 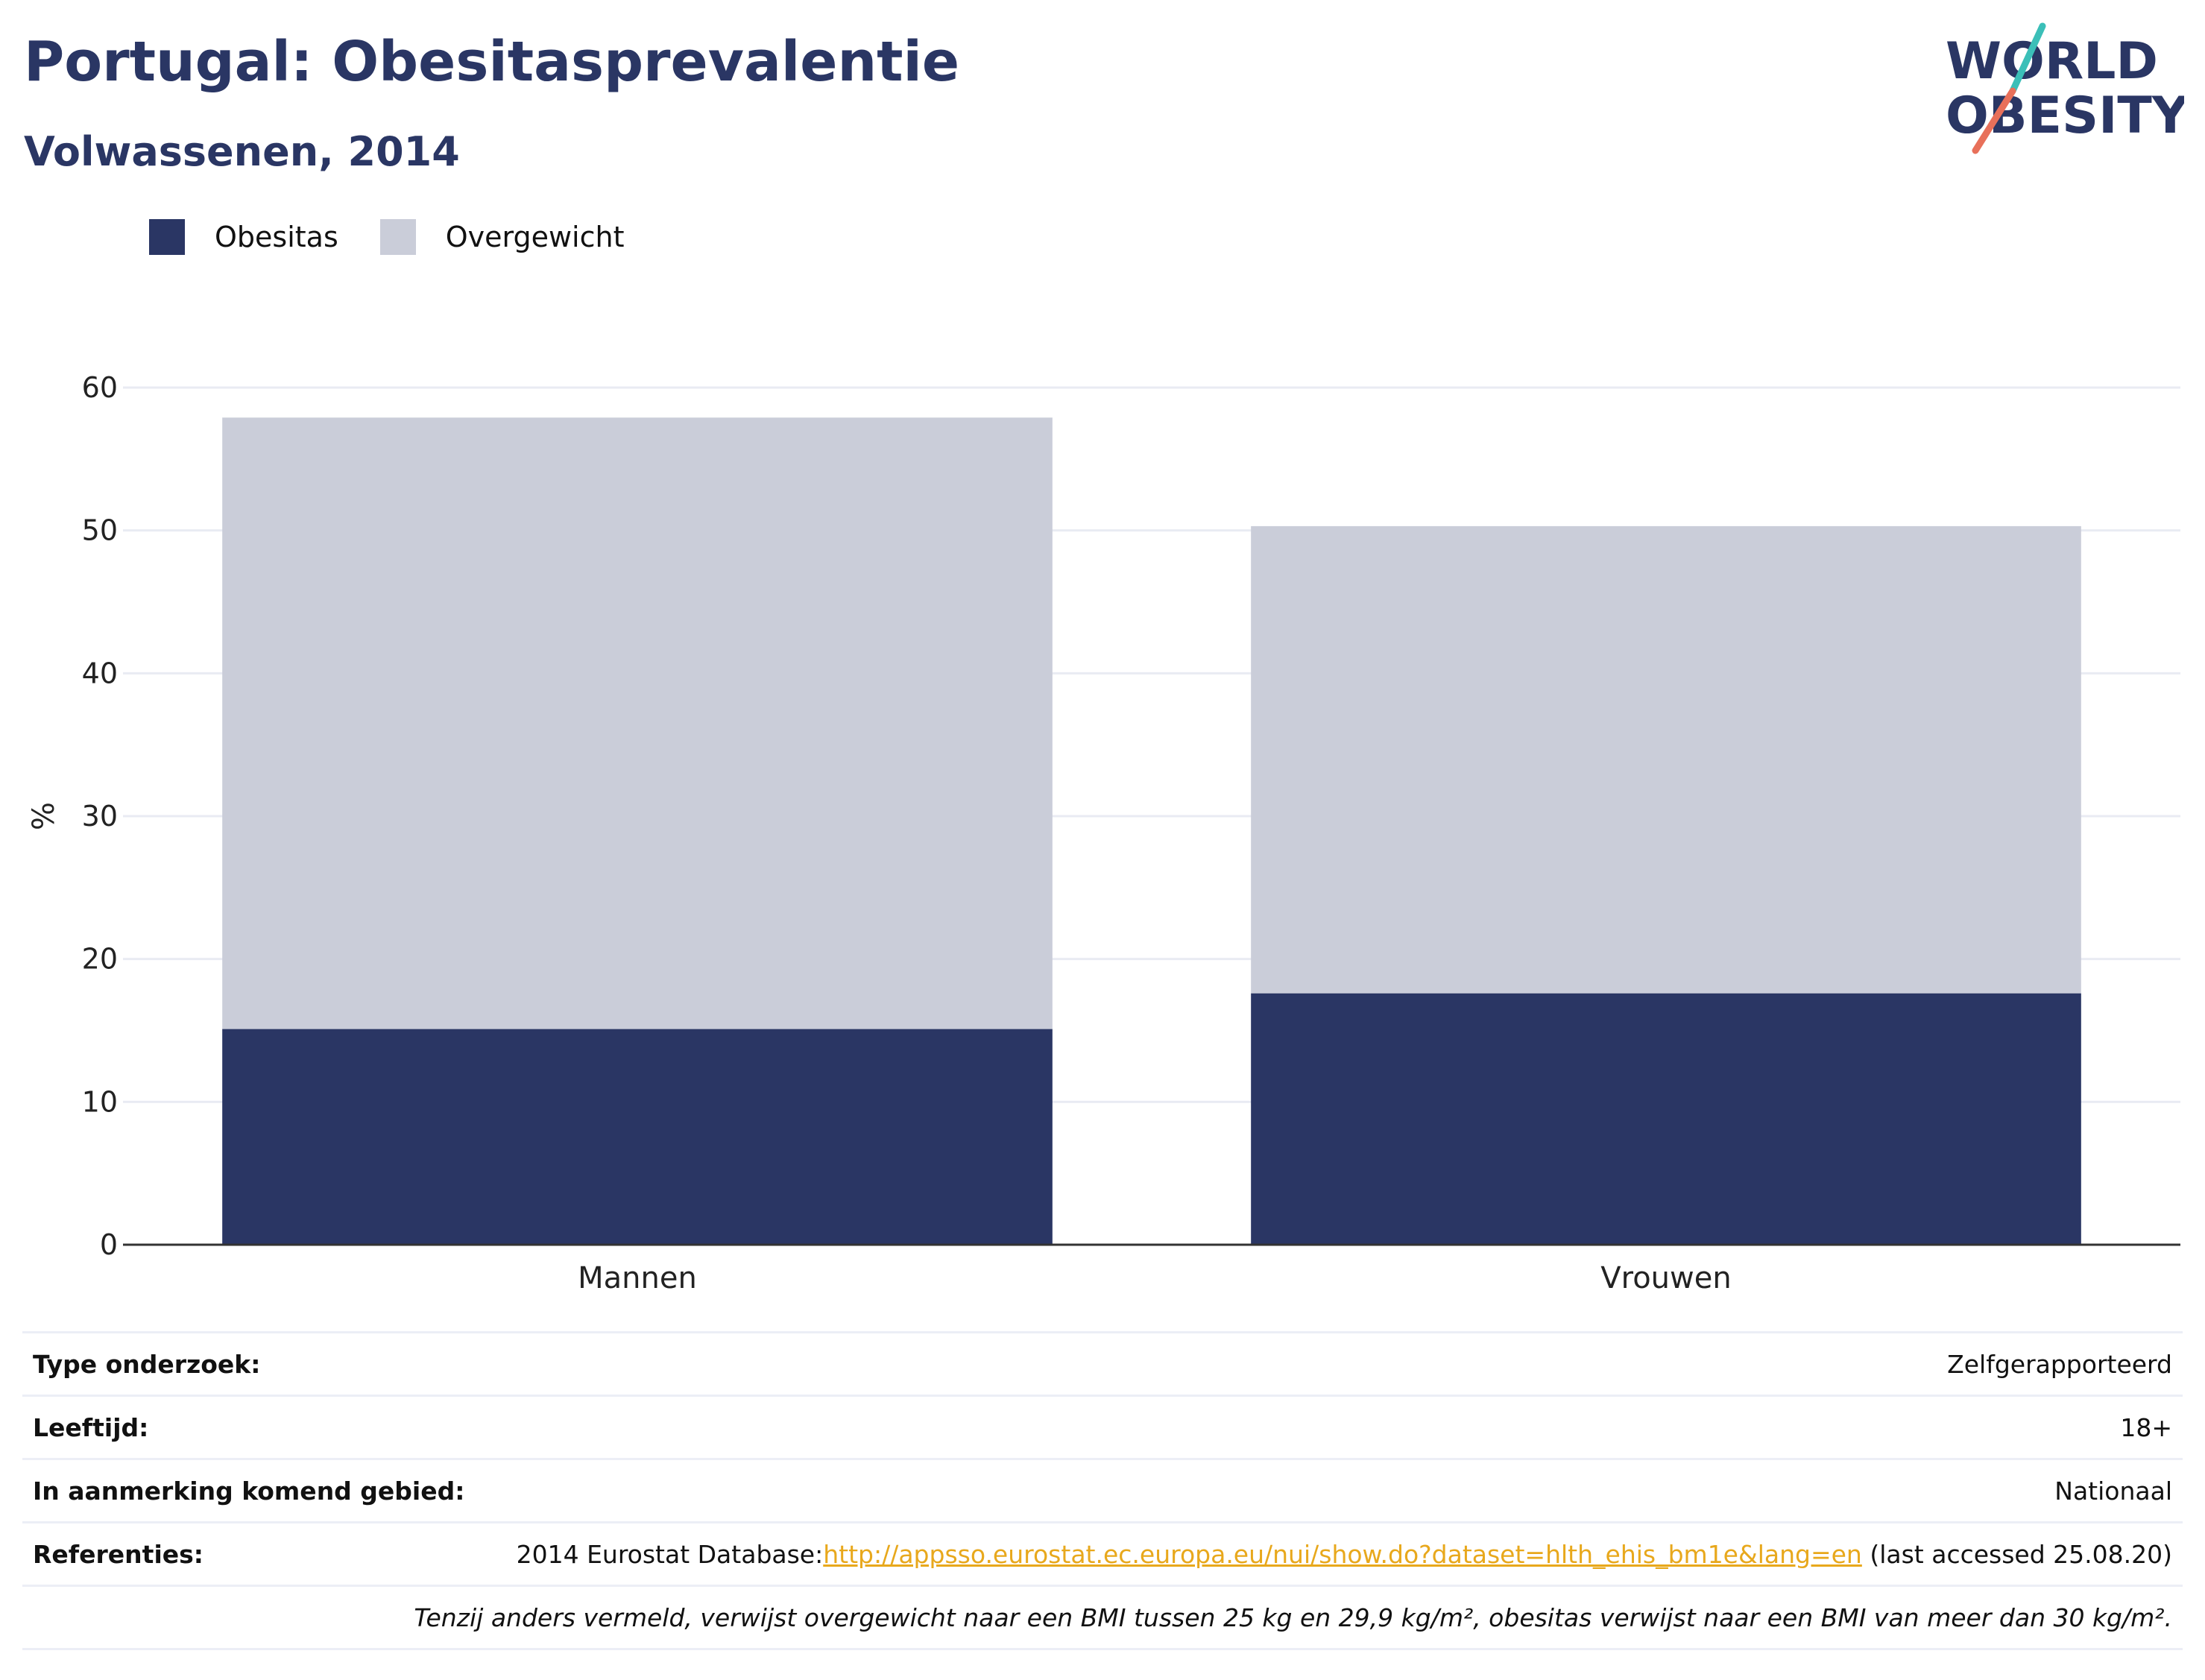 I want to click on meta-row-area: In aanmerking komend gebied: Nationaal, so click(x=1102, y=1490).